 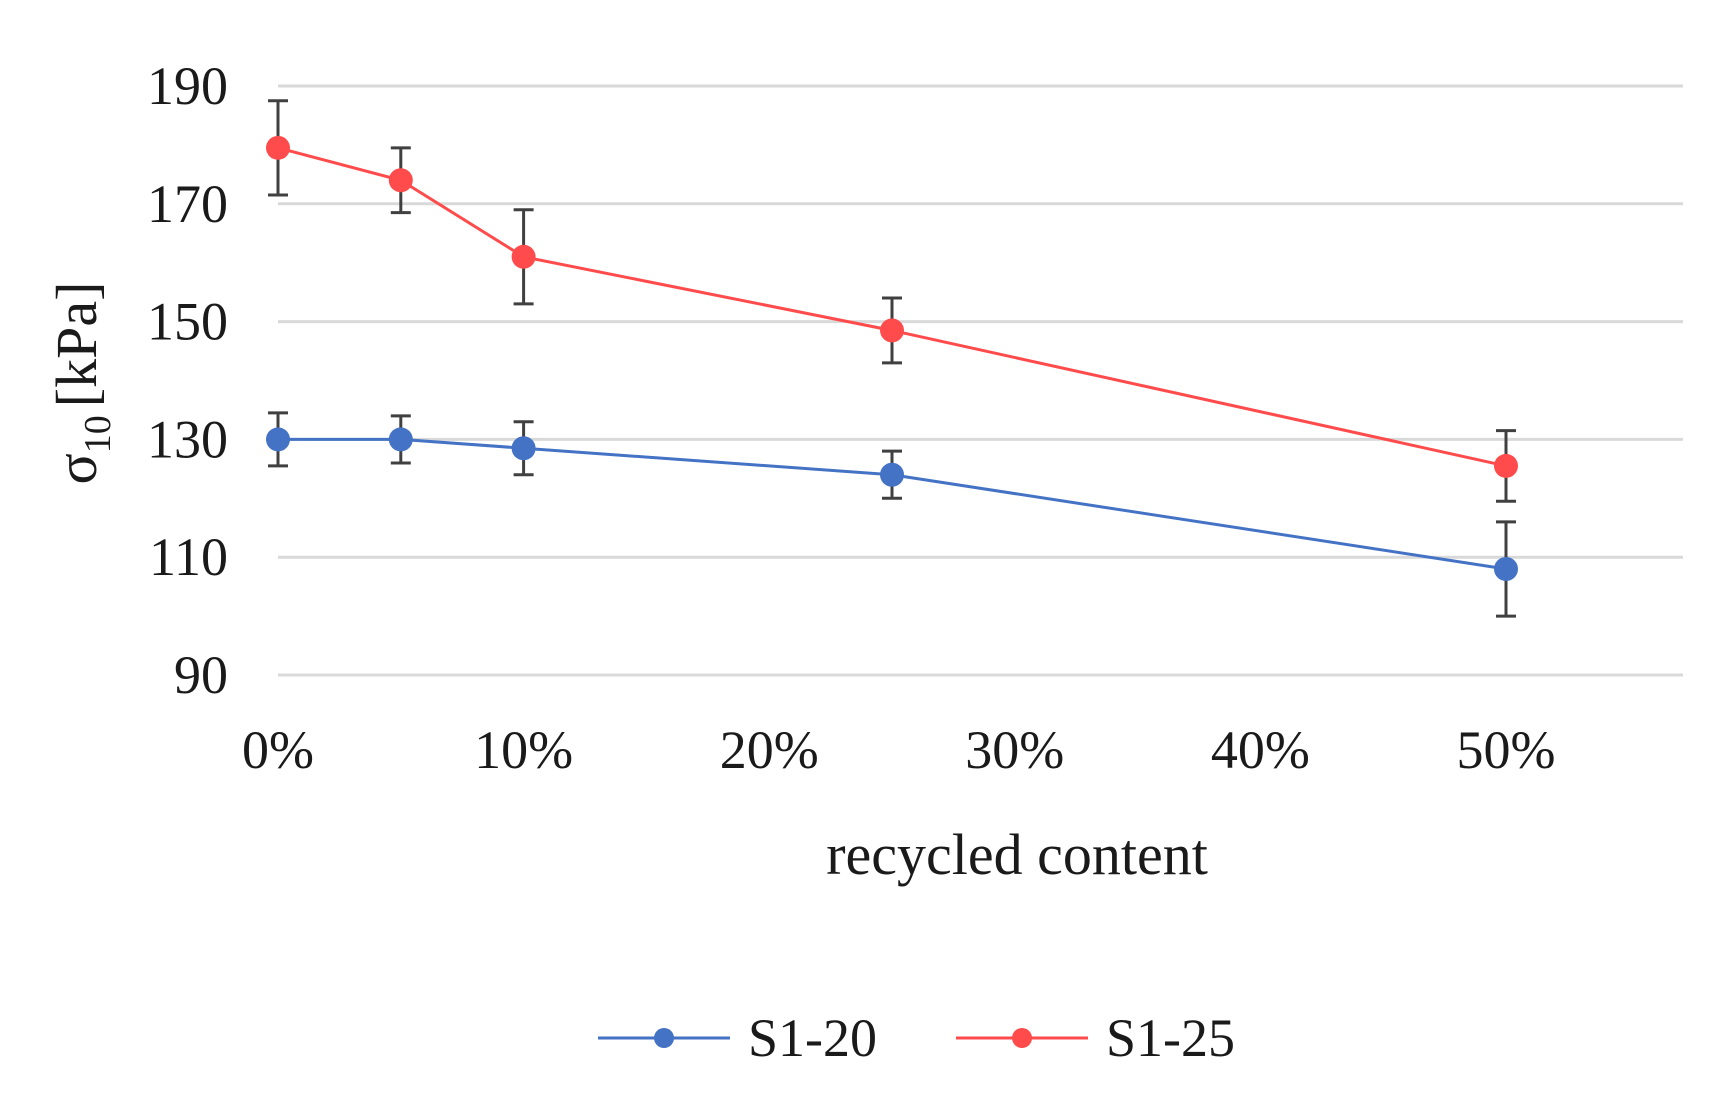 What do you see at coordinates (76, 468) in the screenshot?
I see `y-axis-title-symbol: σ` at bounding box center [76, 468].